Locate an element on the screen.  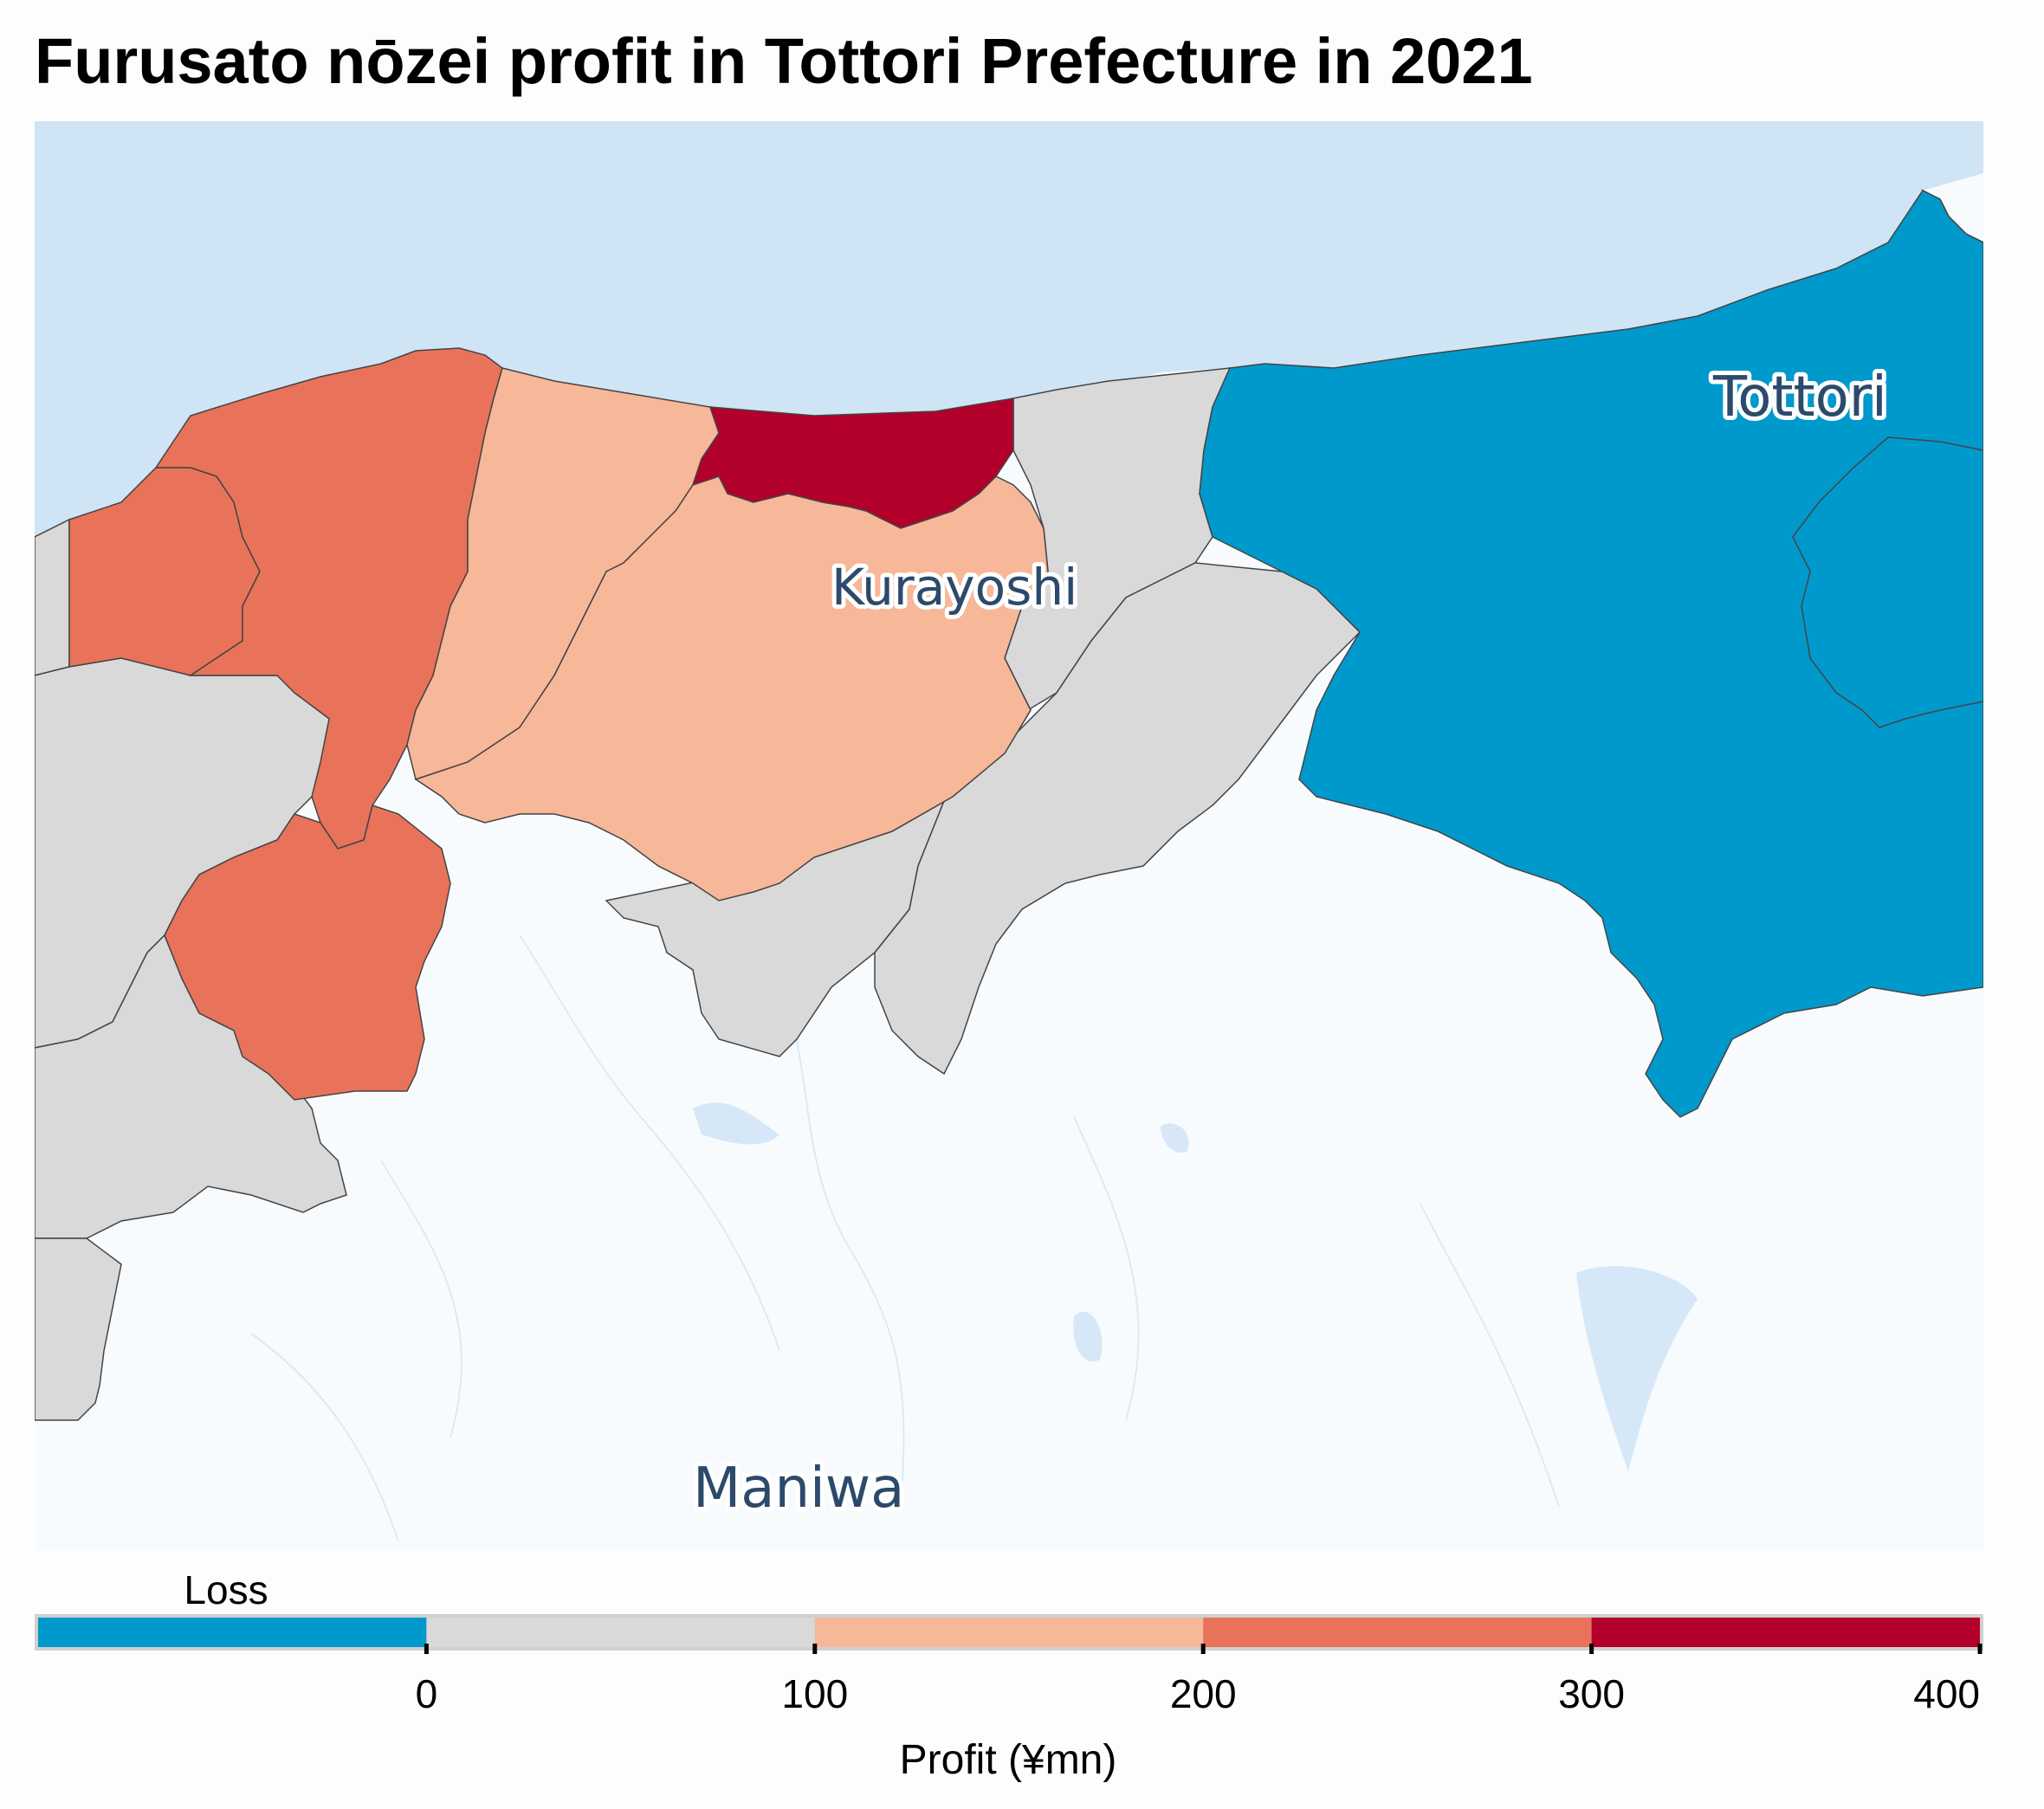
municipality-kofu is located at coordinates (307, 952).